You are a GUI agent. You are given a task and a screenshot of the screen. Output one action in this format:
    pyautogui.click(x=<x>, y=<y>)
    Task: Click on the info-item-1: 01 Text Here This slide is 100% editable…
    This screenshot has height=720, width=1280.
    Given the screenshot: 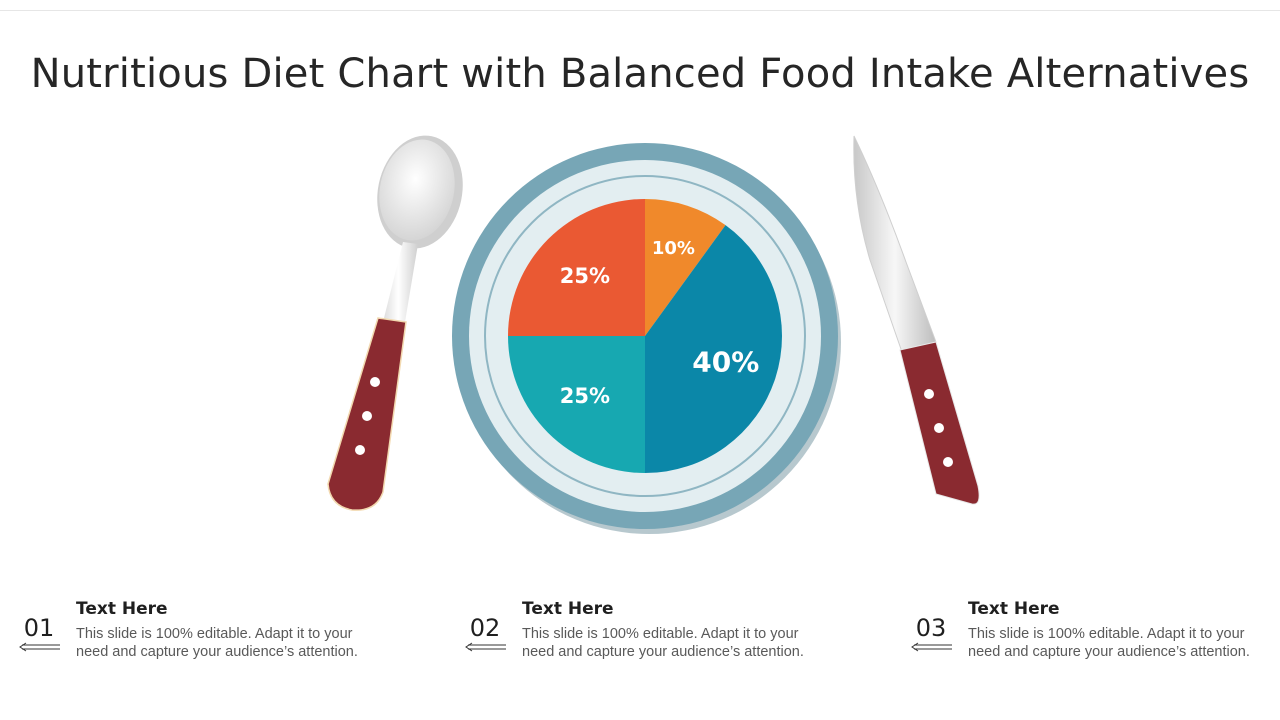 What is the action you would take?
    pyautogui.click(x=187, y=638)
    